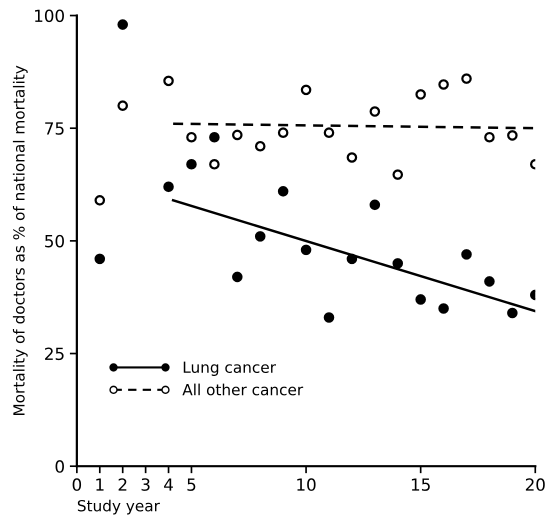  I want to click on y-axis-title: Mortality of doctors as % of national mortality, so click(20, 241).